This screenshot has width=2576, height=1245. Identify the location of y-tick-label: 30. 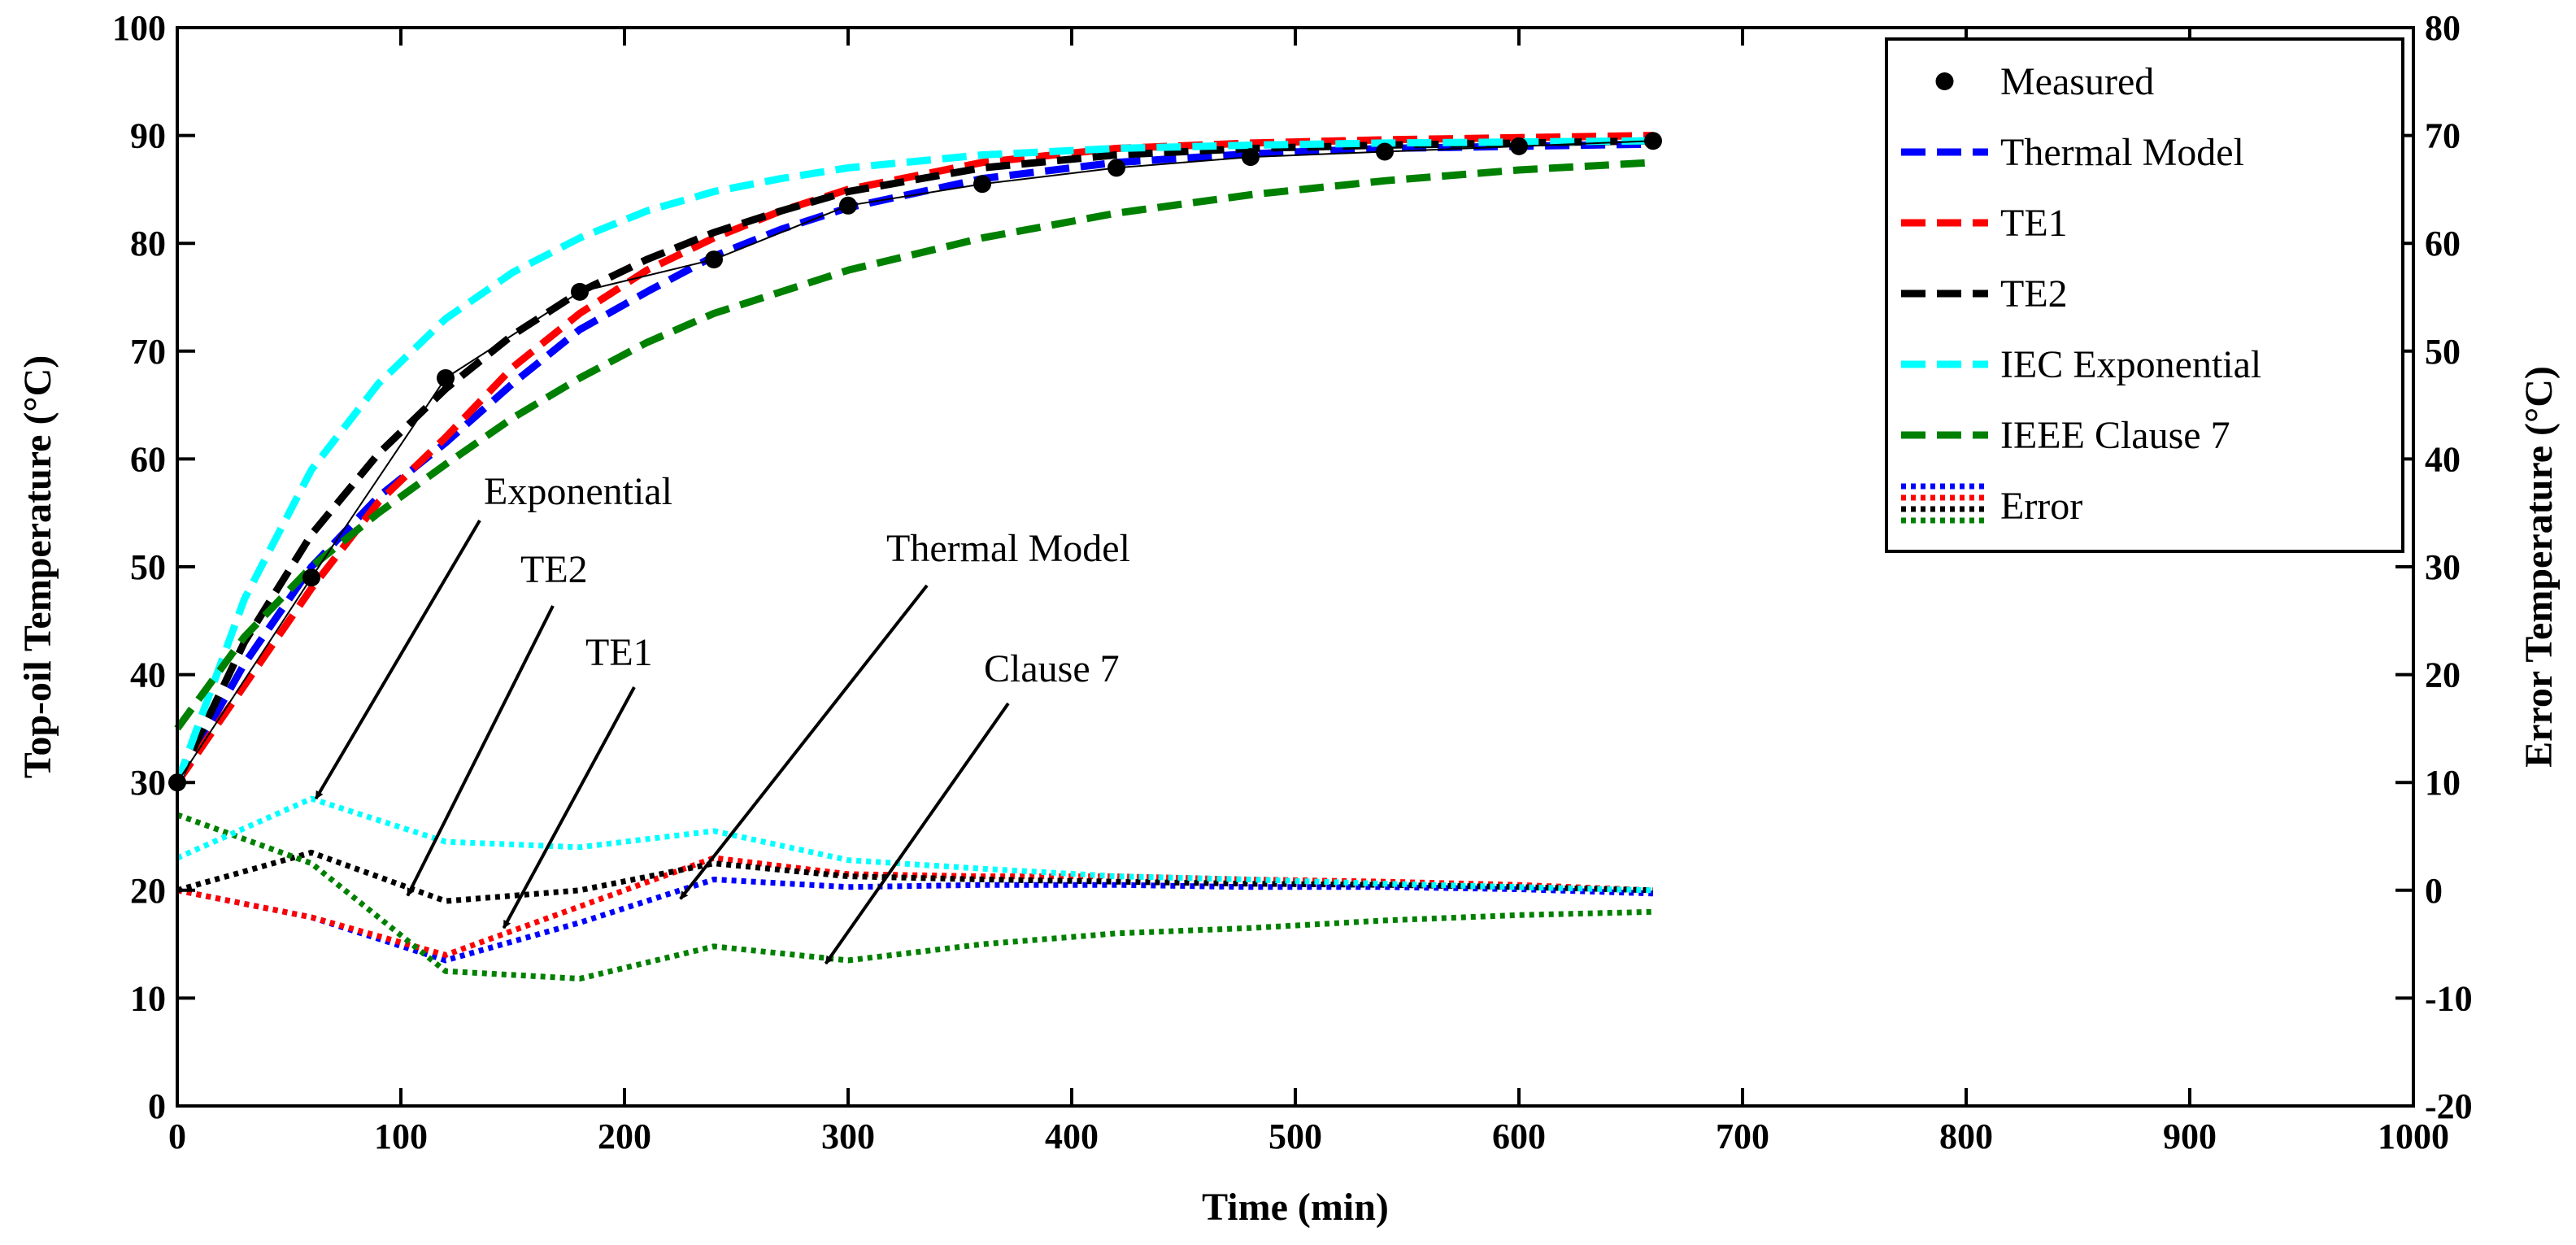
(148, 783).